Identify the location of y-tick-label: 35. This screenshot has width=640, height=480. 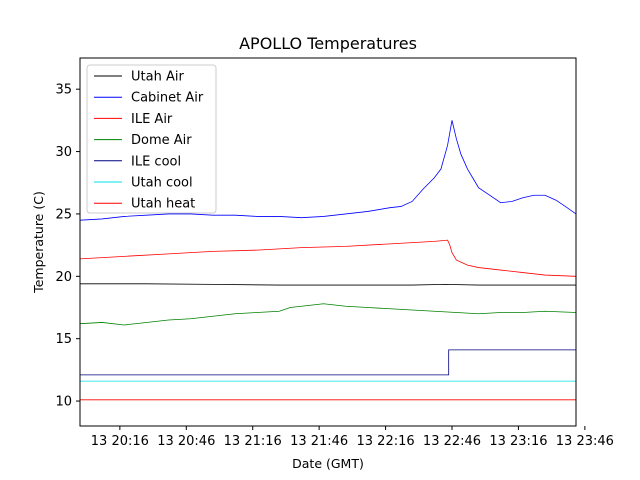
(63, 90).